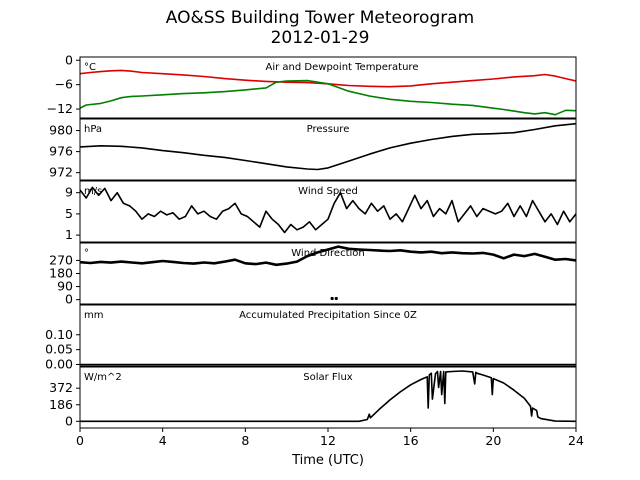 The image size is (640, 480). Describe the element at coordinates (64, 84) in the screenshot. I see `y-tick-label: −6` at that location.